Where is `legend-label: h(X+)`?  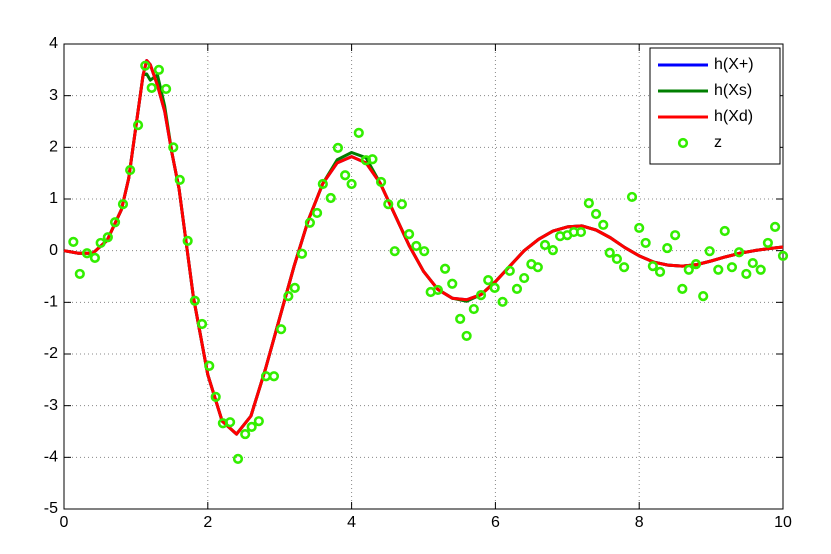 legend-label: h(X+) is located at coordinates (734, 64).